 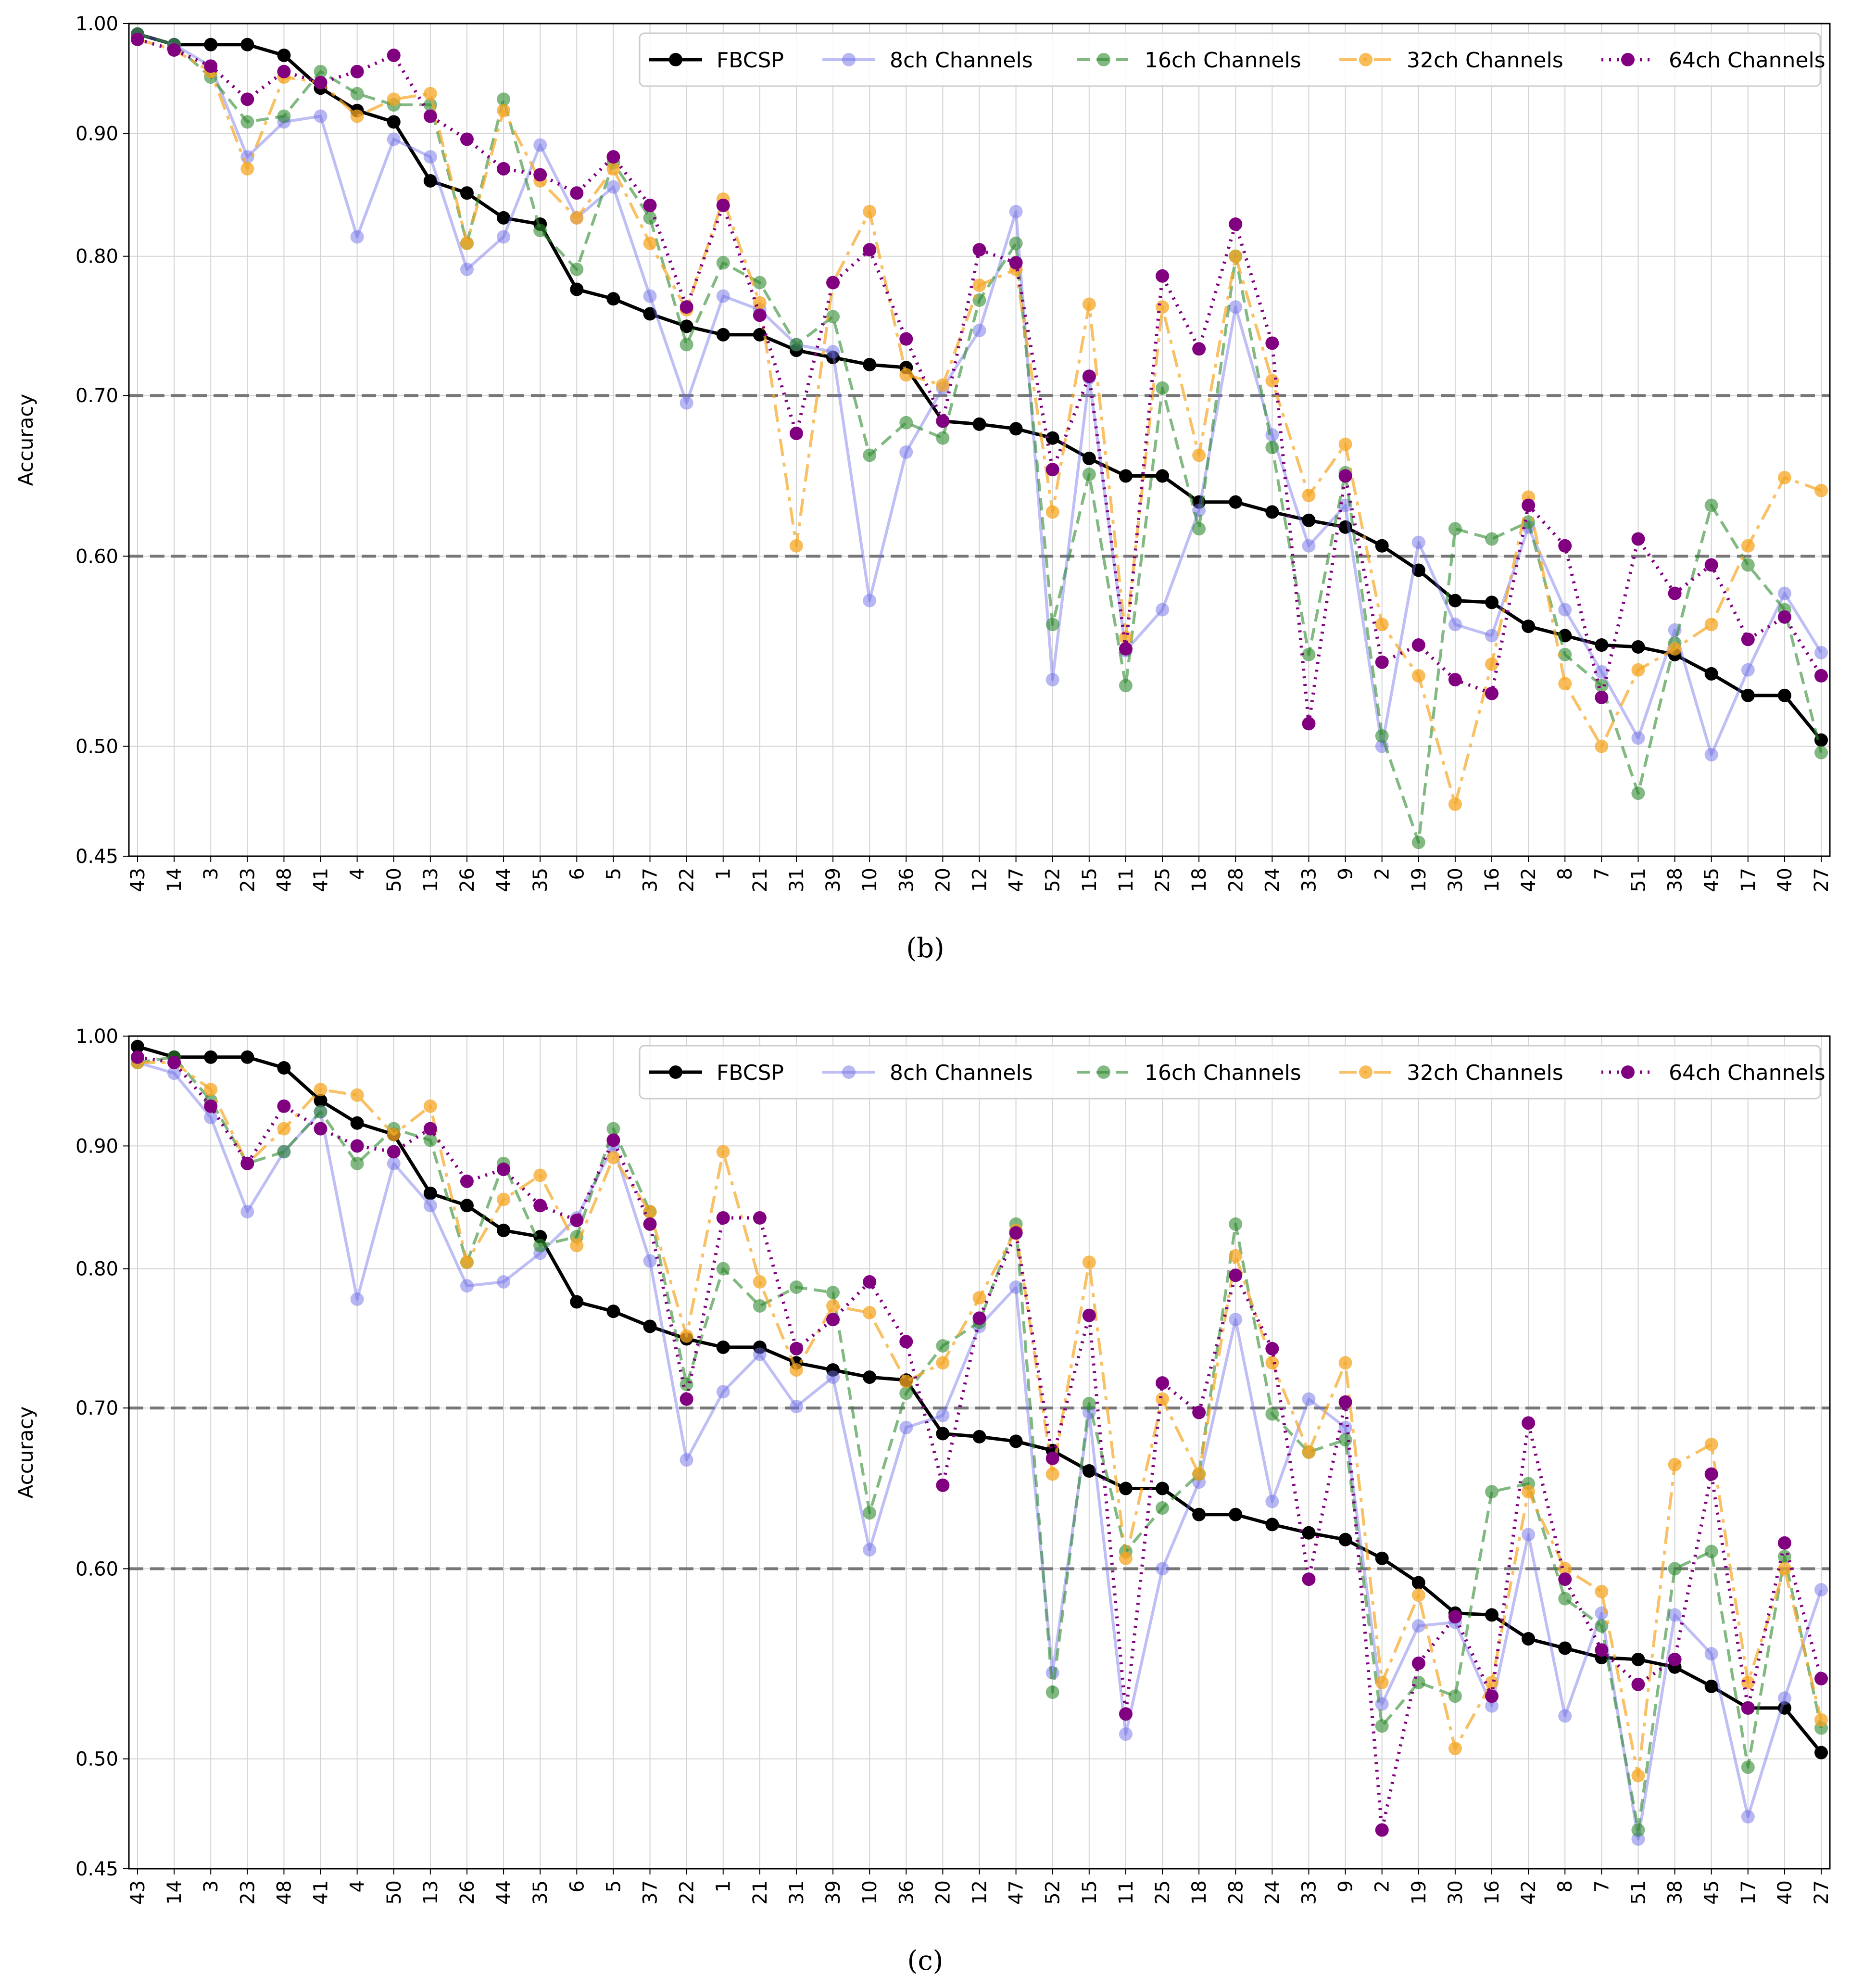 I want to click on y-tick-label: 0.45, so click(x=97, y=1869).